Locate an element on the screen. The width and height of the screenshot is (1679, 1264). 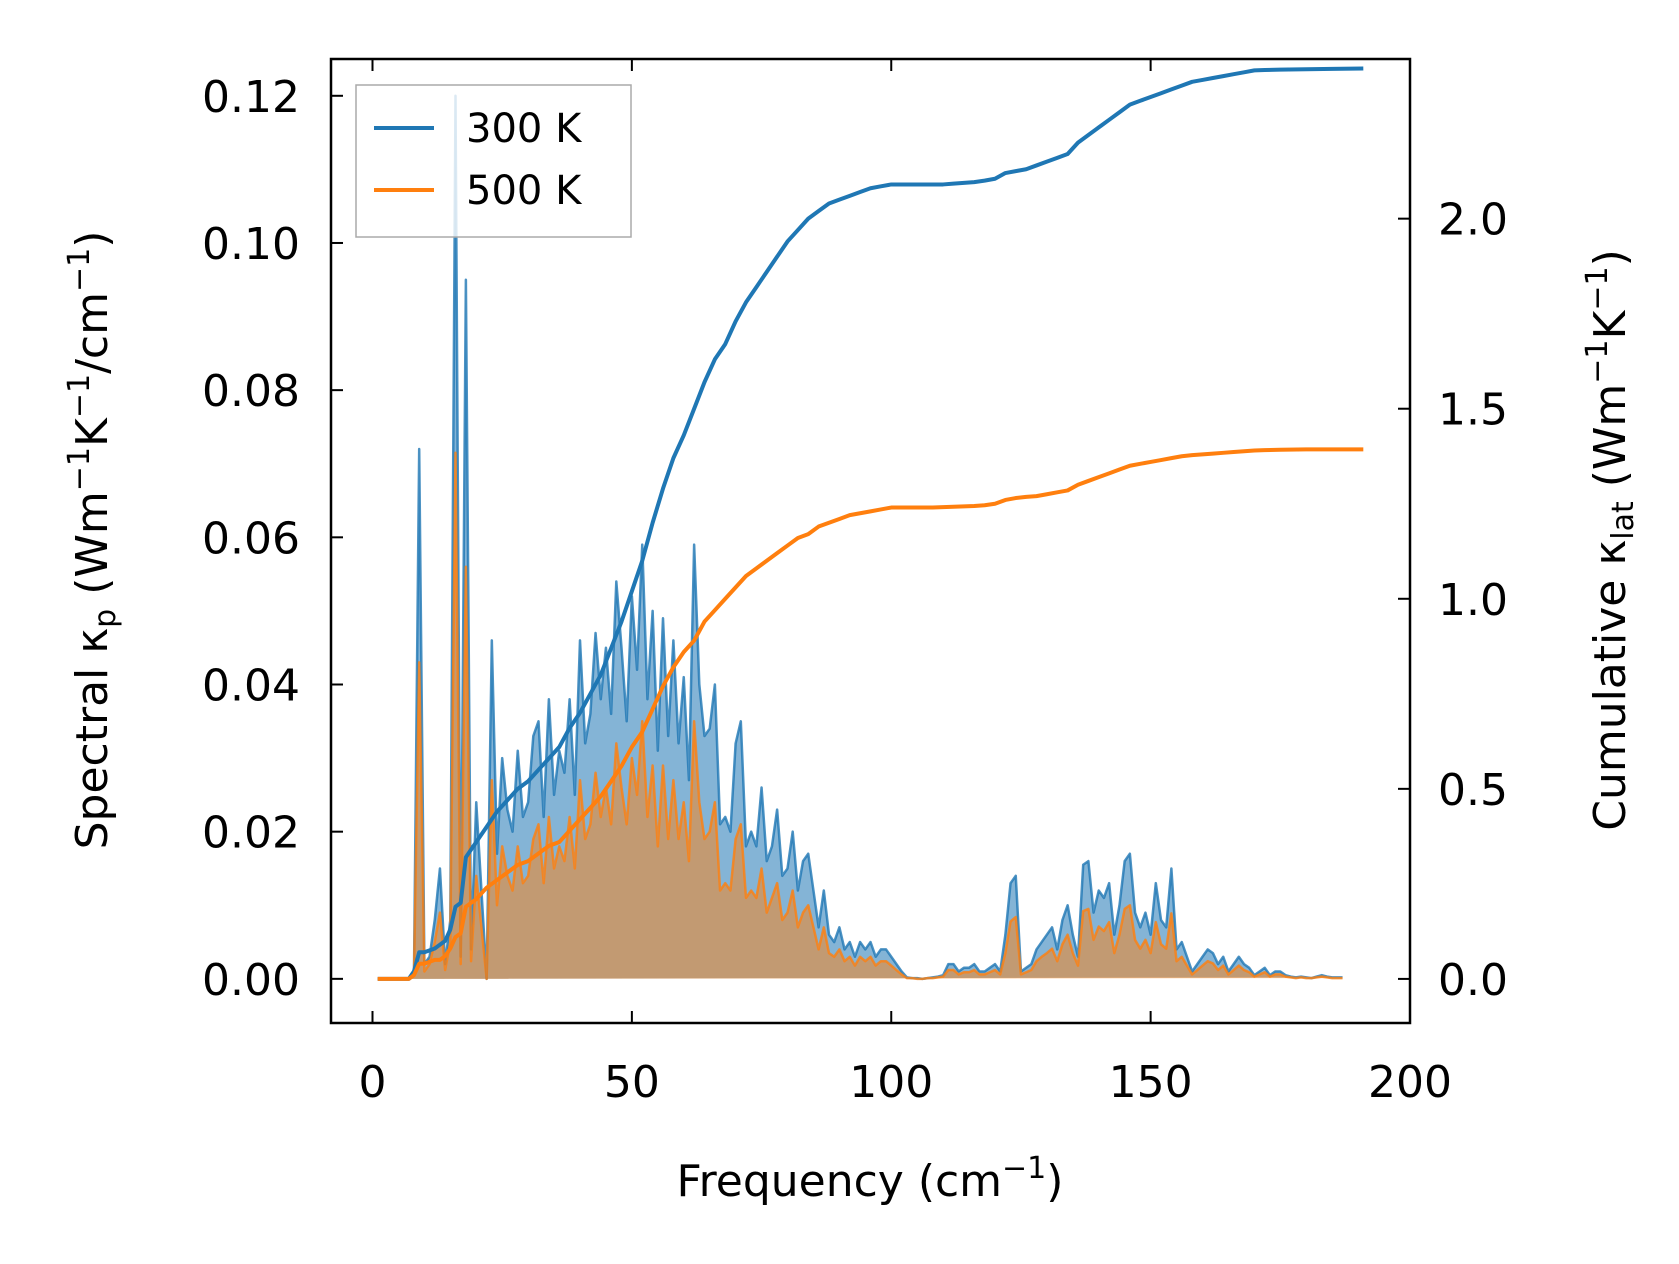
y-left-tick-label: 0.12 is located at coordinates (251, 97).